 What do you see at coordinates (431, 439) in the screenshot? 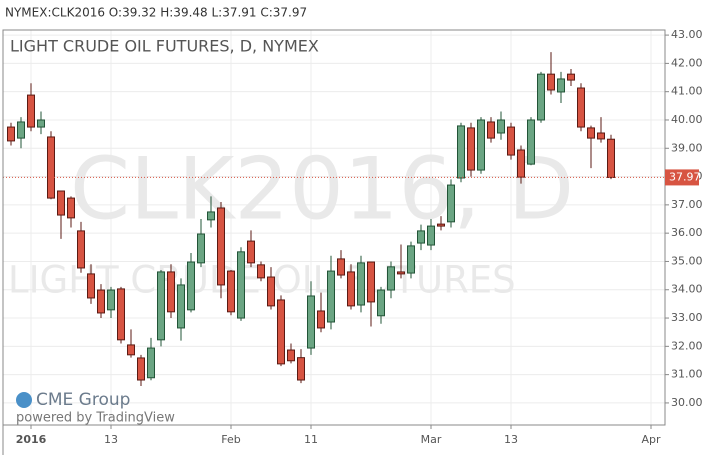
I see `x-tick-label: Mar` at bounding box center [431, 439].